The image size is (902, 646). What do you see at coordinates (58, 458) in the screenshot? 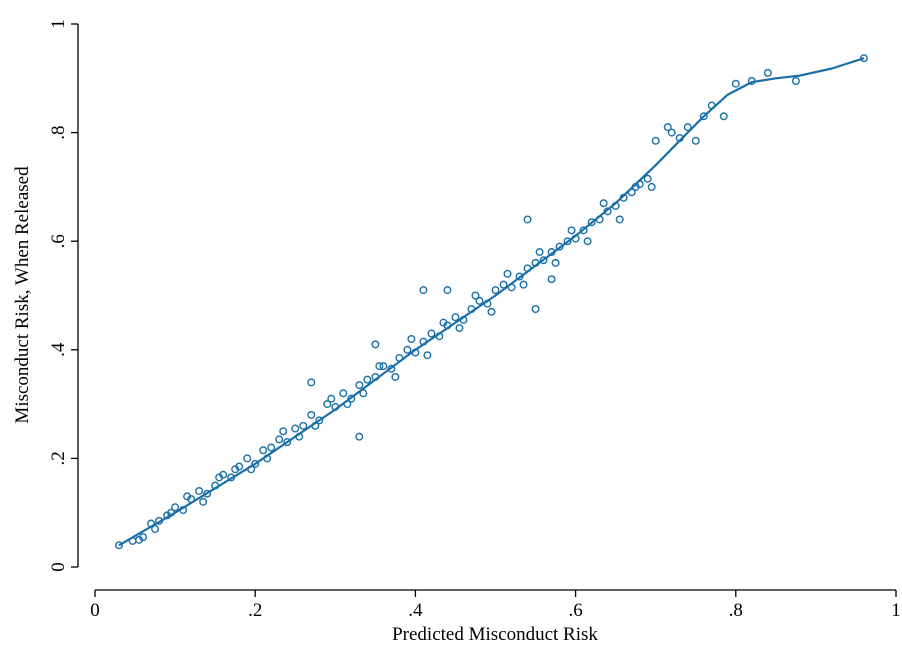
I see `y-tick-label: .2` at bounding box center [58, 458].